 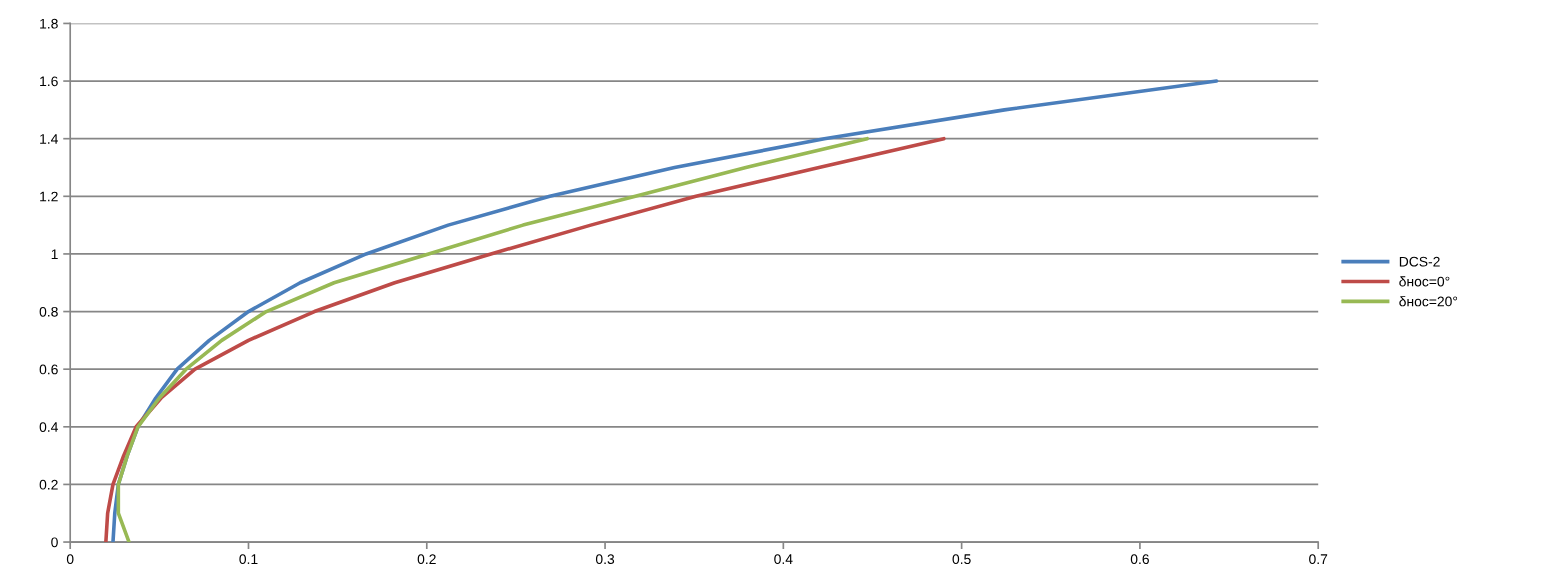 What do you see at coordinates (54, 254) in the screenshot?
I see `y-tick-label: 1` at bounding box center [54, 254].